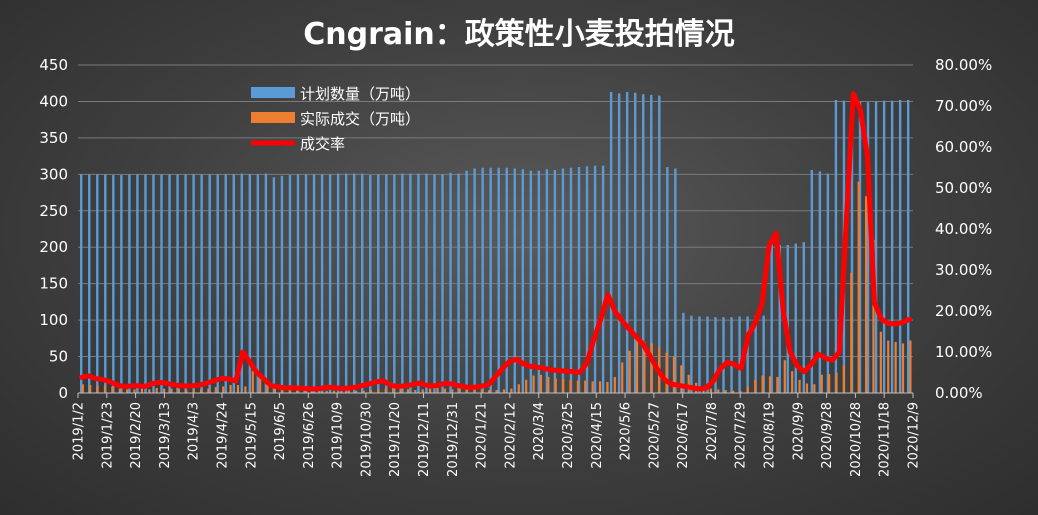 Image resolution: width=1038 pixels, height=515 pixels. I want to click on x-tick-label: 2020/7/8, so click(712, 431).